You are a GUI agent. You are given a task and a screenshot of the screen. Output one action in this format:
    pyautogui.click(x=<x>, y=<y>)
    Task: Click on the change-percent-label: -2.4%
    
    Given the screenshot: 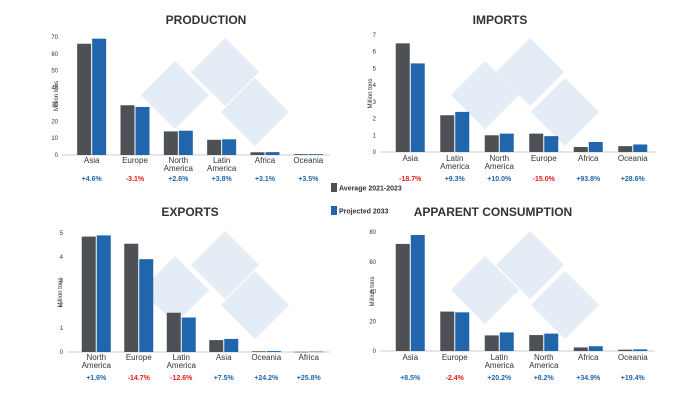 What is the action you would take?
    pyautogui.click(x=455, y=378)
    